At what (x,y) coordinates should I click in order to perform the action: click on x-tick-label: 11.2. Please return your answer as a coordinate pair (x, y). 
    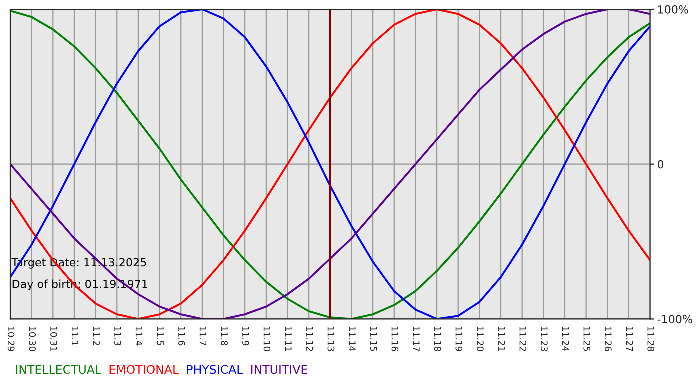
    Looking at the image, I should click on (96, 336).